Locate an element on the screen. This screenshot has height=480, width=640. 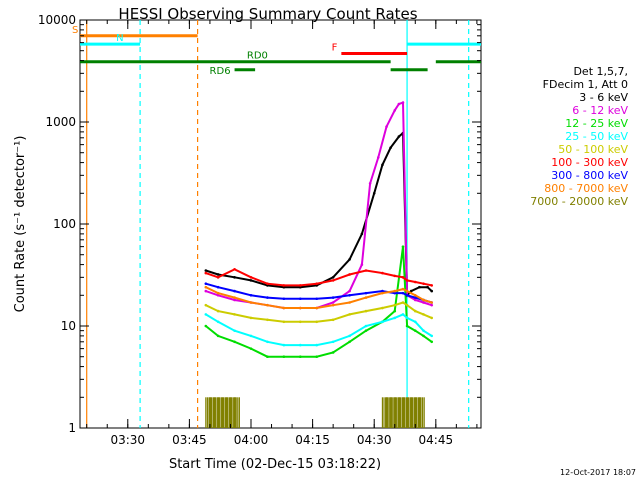
state-bar-label: N is located at coordinates (119, 38).